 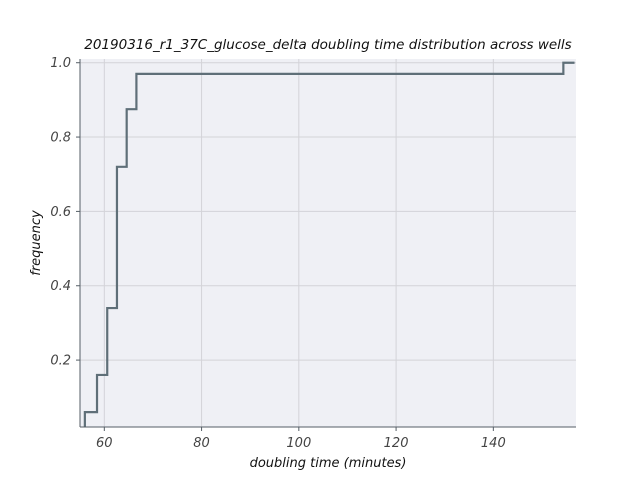 I want to click on x-ticks: 60 80 100 120 140, so click(x=301, y=439).